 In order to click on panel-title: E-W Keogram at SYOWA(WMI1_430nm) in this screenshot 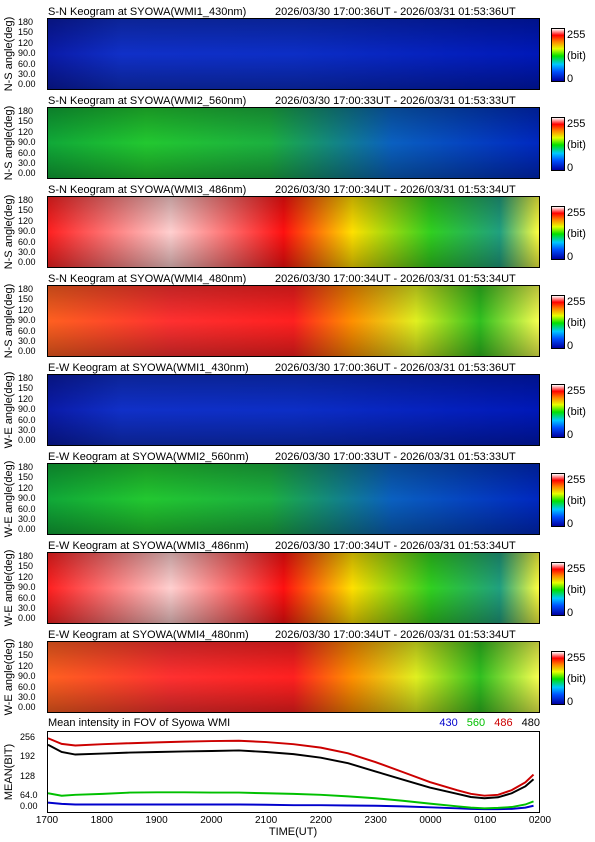, I will do `click(148, 368)`.